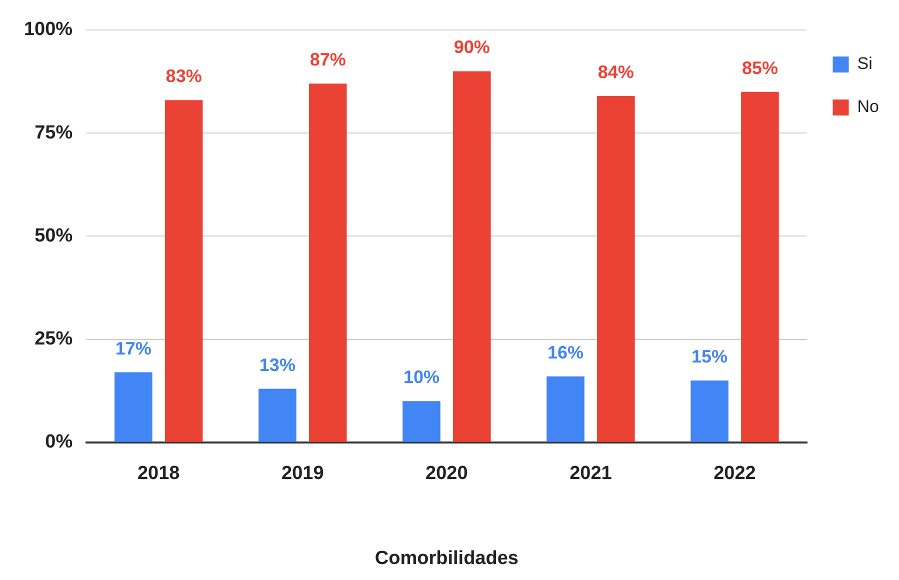 This screenshot has height=580, width=899. I want to click on x-tick-label: 2021, so click(591, 473).